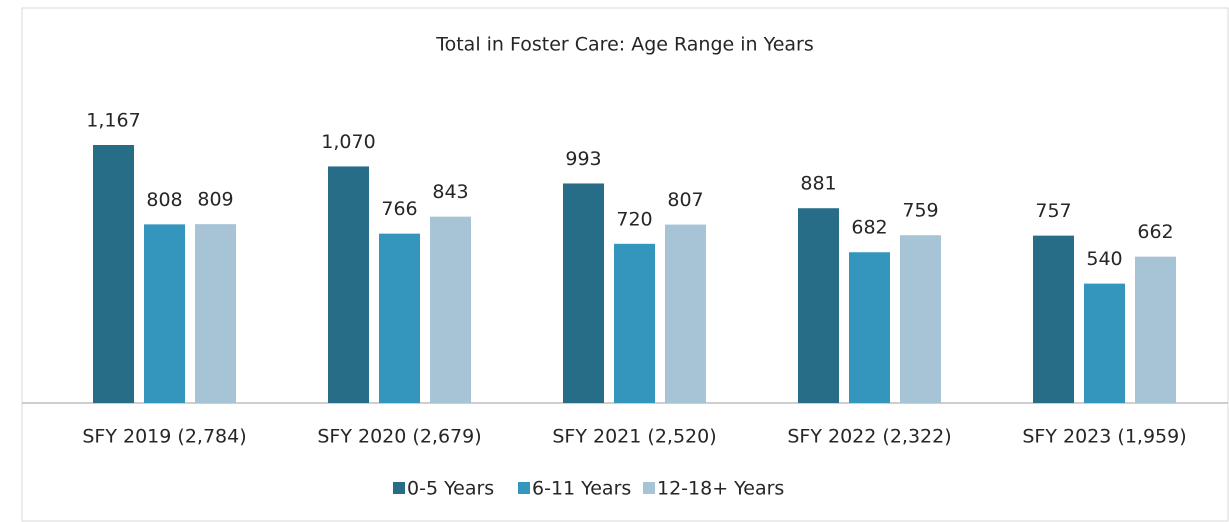 This screenshot has width=1229, height=522. What do you see at coordinates (1104, 259) in the screenshot?
I see `data-label: 540` at bounding box center [1104, 259].